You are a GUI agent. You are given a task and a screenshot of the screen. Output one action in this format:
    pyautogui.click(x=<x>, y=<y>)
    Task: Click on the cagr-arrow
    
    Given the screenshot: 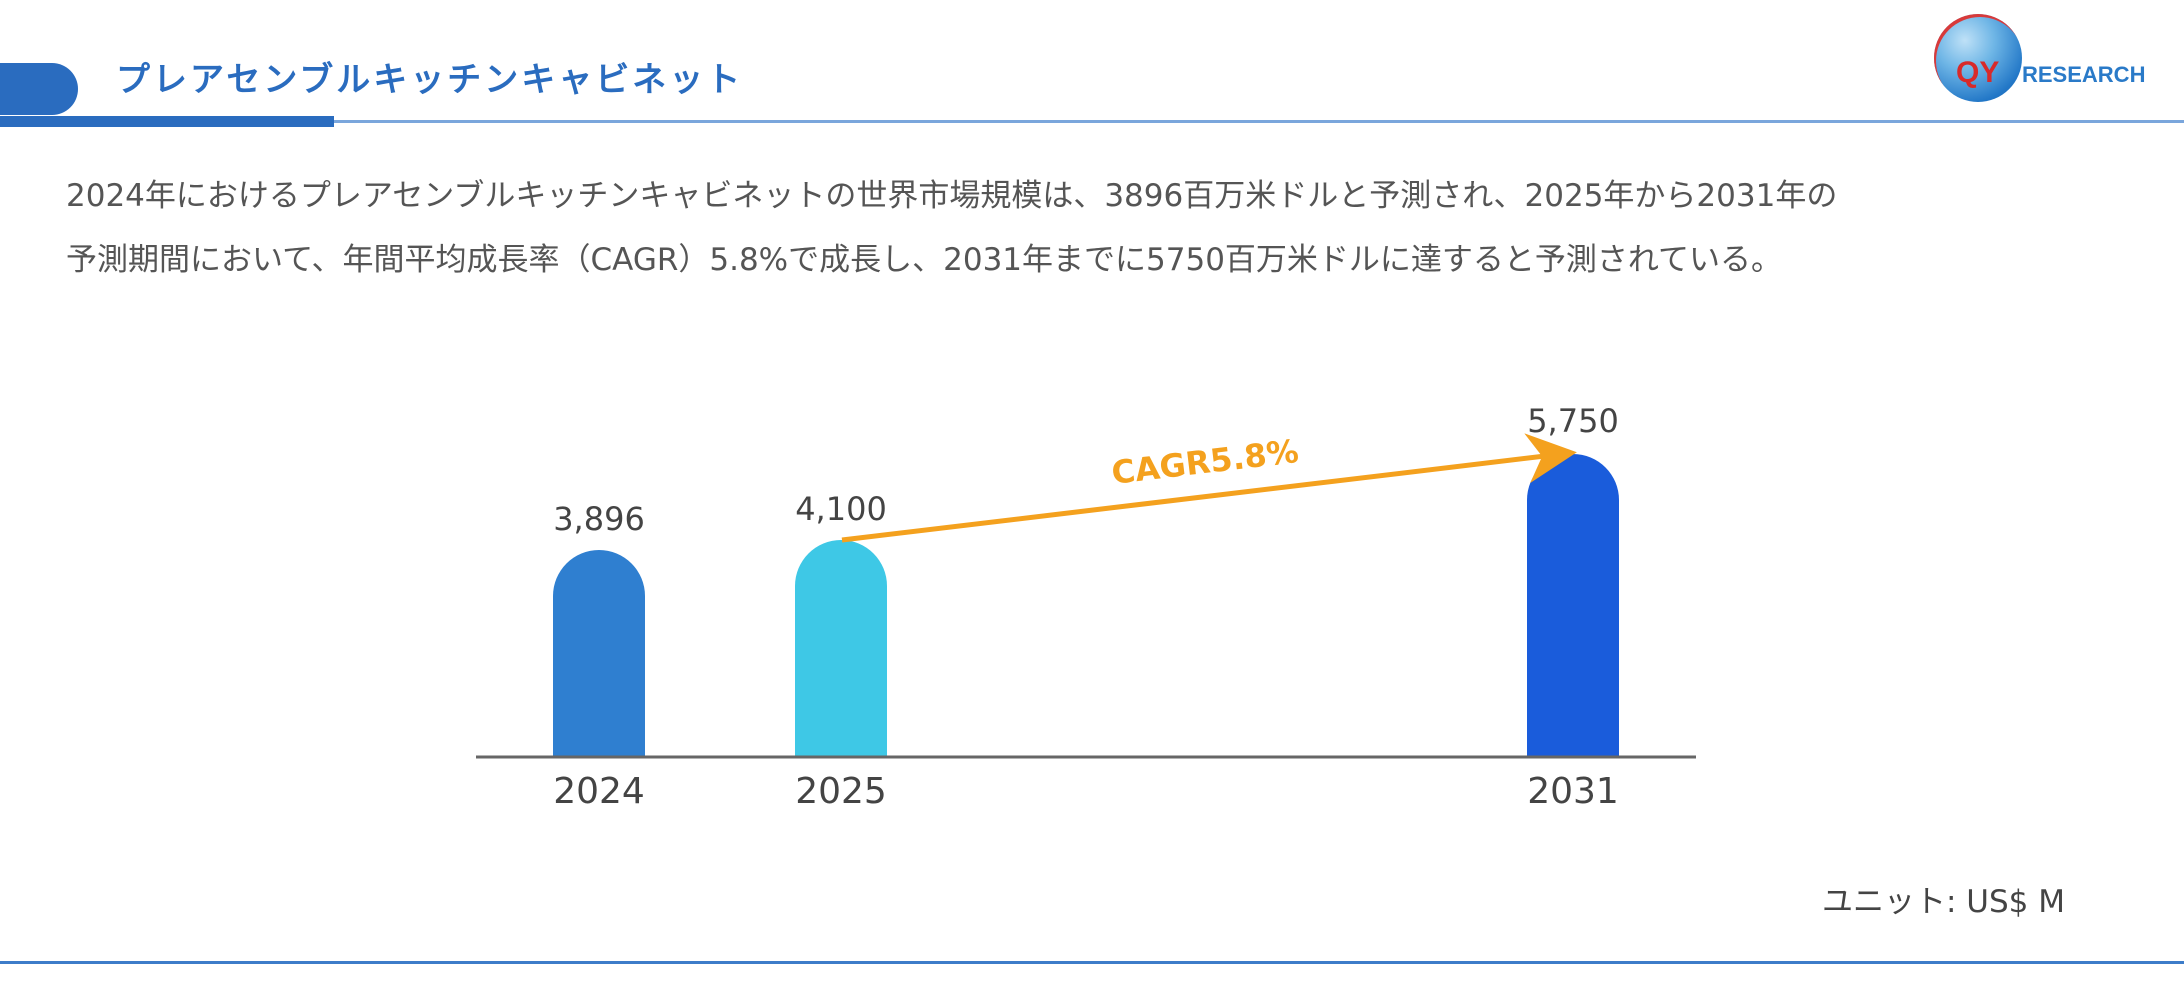 What is the action you would take?
    pyautogui.click(x=1209, y=488)
    